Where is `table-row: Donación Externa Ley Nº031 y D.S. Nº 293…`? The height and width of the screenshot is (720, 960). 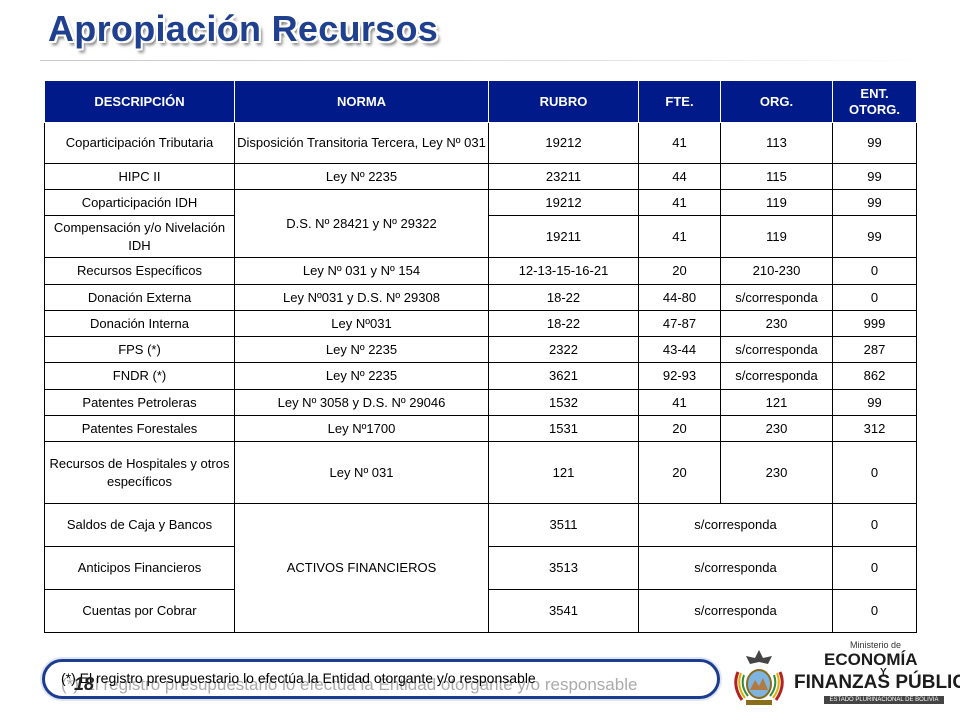 table-row: Donación Externa Ley Nº031 y D.S. Nº 293… is located at coordinates (480, 297).